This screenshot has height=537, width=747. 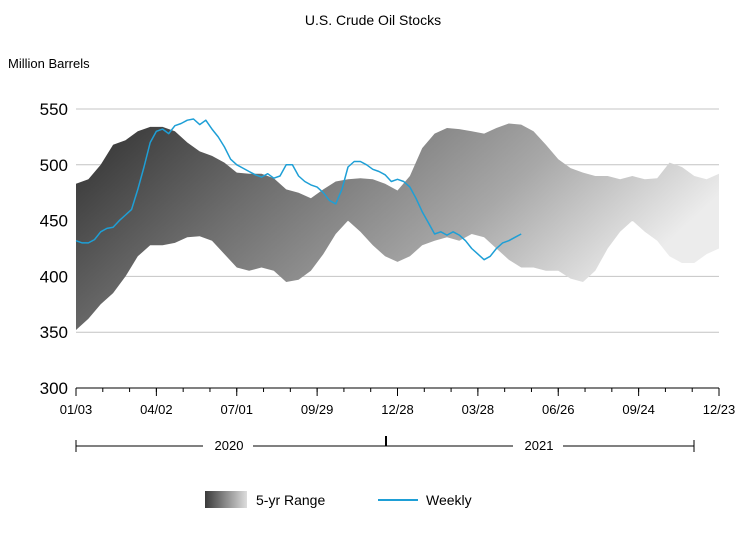 What do you see at coordinates (54, 249) in the screenshot?
I see `y-axis-ticks: 550 500 450 400 350 300` at bounding box center [54, 249].